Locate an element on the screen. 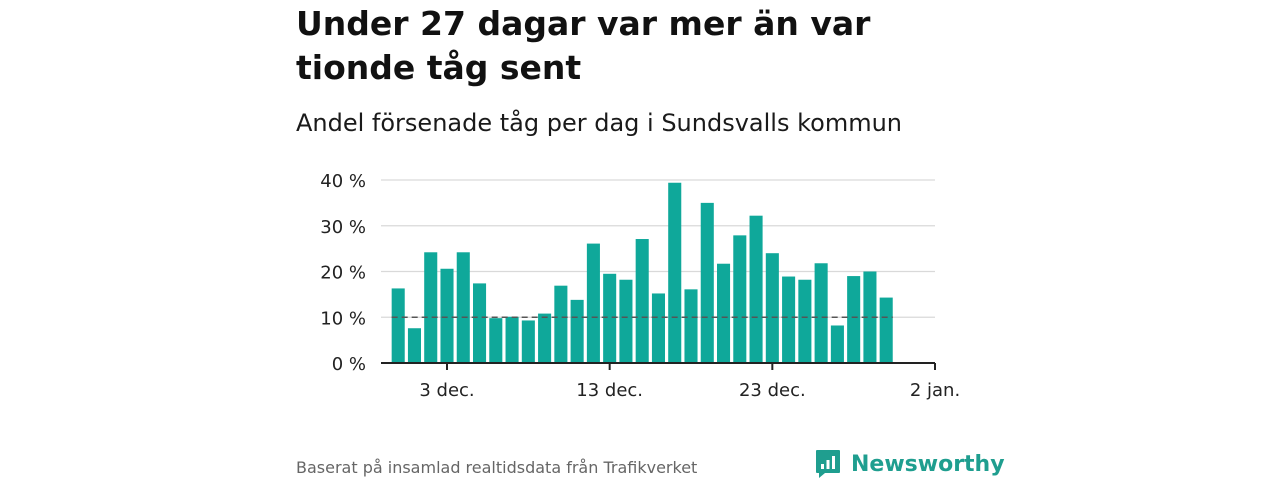  y-axis-ticks: 0 % 10 % 20 % 30 % 40 % is located at coordinates (343, 273).